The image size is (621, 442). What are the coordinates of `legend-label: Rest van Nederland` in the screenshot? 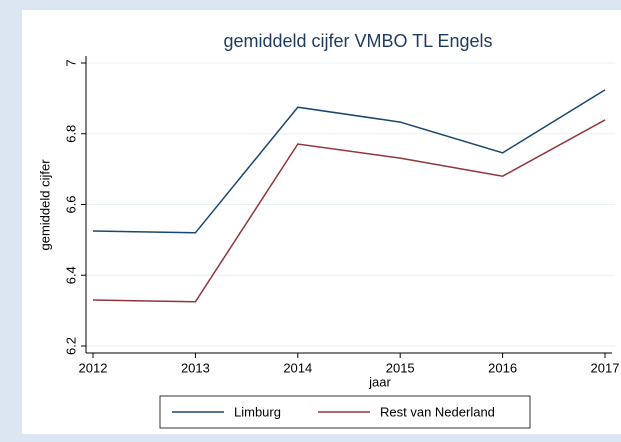 It's located at (437, 411).